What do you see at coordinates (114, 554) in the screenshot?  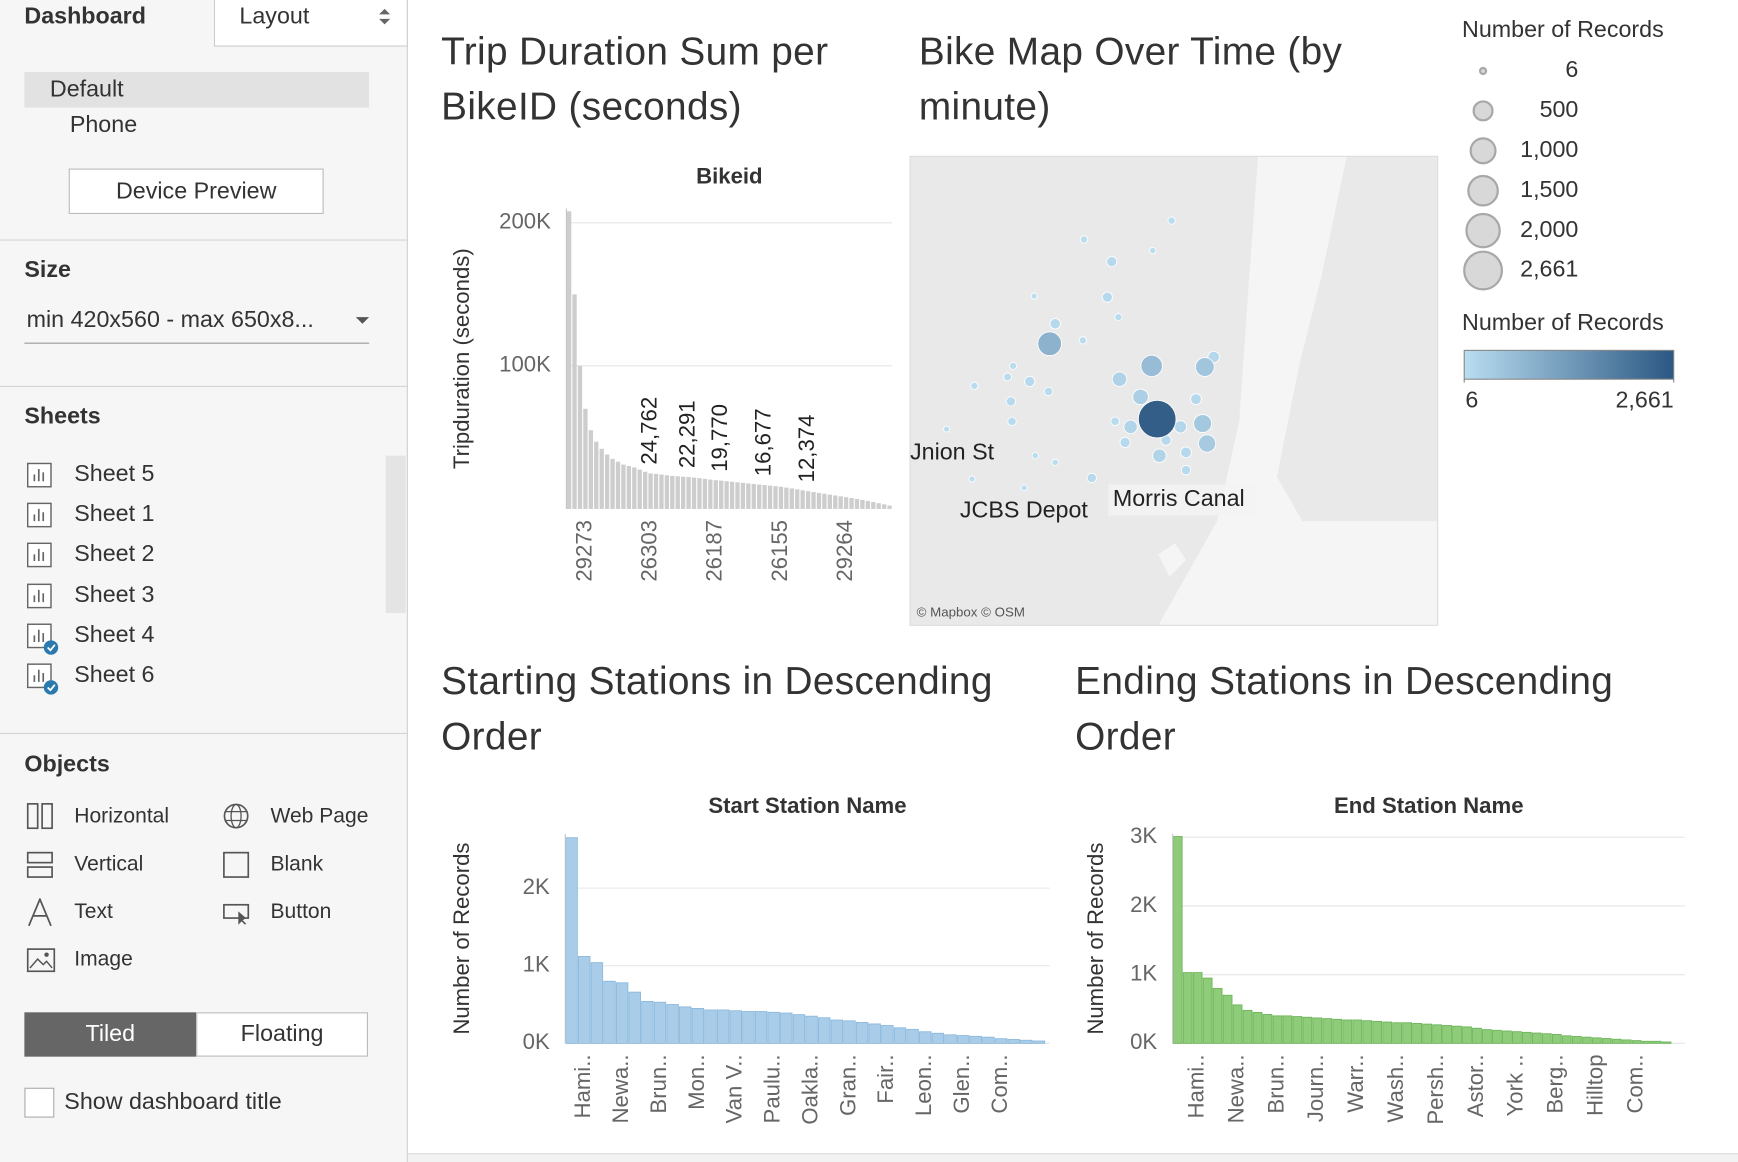 I see `sheet-name: Sheet 2` at bounding box center [114, 554].